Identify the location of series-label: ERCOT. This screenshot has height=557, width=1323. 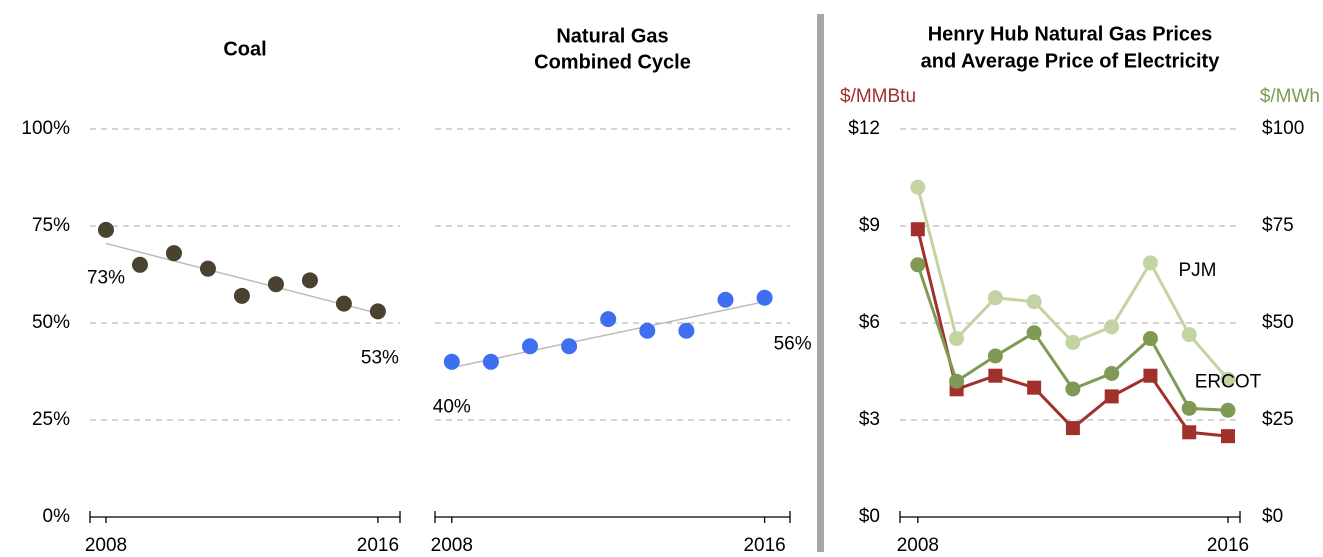
(1228, 381).